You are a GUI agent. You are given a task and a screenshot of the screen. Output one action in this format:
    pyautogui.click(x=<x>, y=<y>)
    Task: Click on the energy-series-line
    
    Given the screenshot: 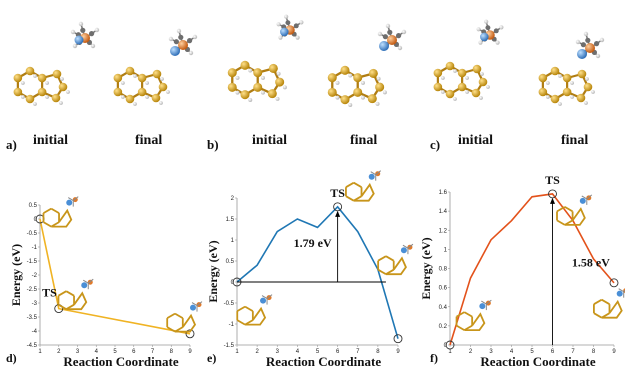 What is the action you would take?
    pyautogui.click(x=317, y=272)
    